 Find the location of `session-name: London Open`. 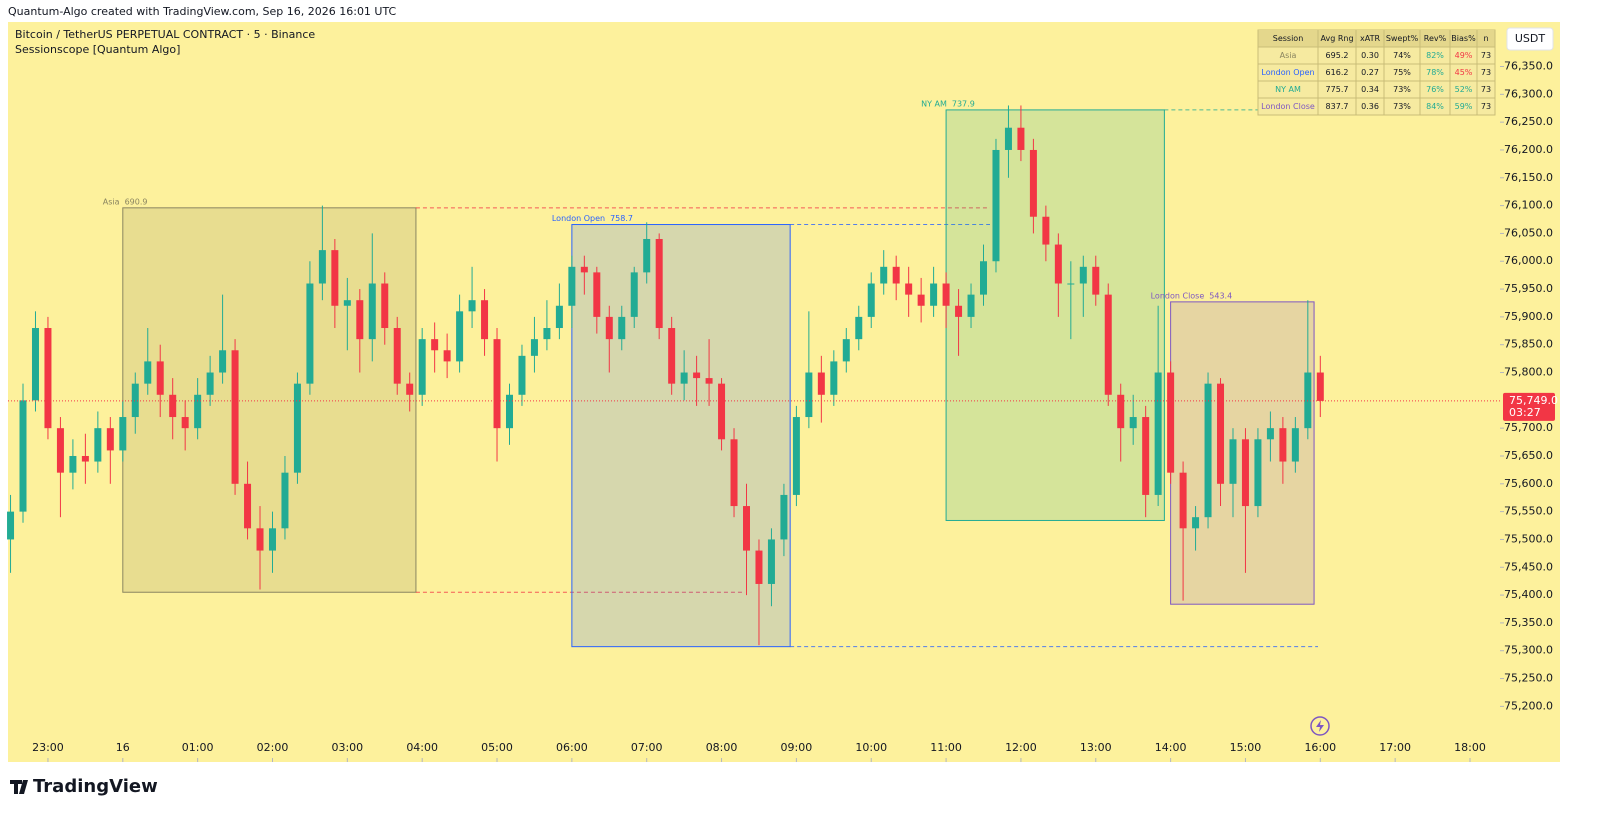

session-name: London Open is located at coordinates (578, 218).